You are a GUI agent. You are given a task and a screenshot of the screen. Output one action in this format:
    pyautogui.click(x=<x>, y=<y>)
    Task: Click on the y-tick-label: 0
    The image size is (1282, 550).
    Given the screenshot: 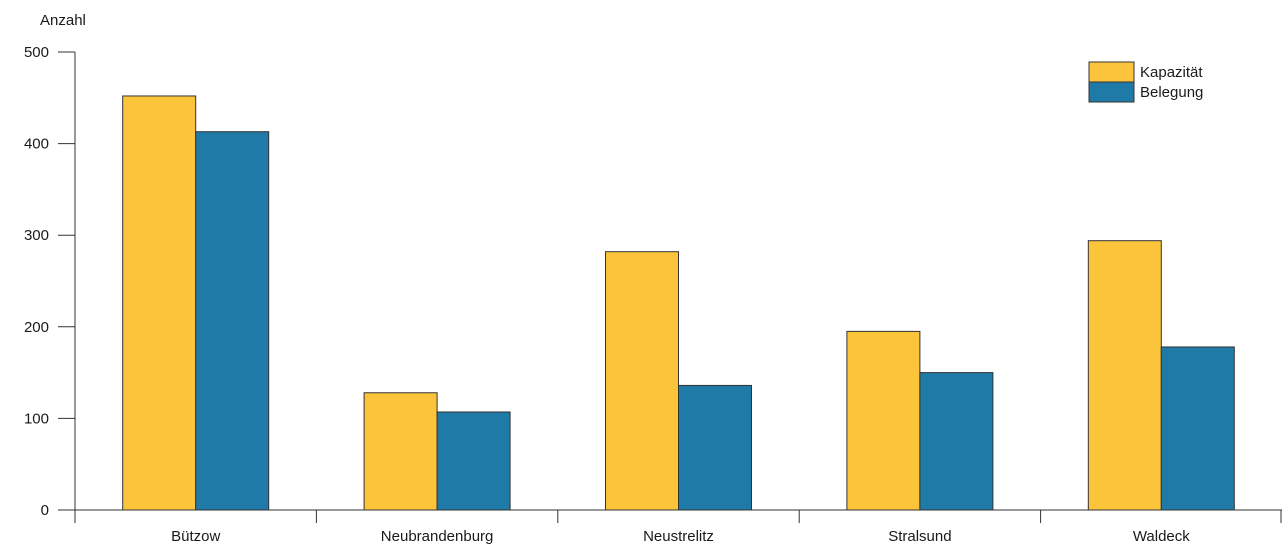 What is the action you would take?
    pyautogui.click(x=45, y=510)
    